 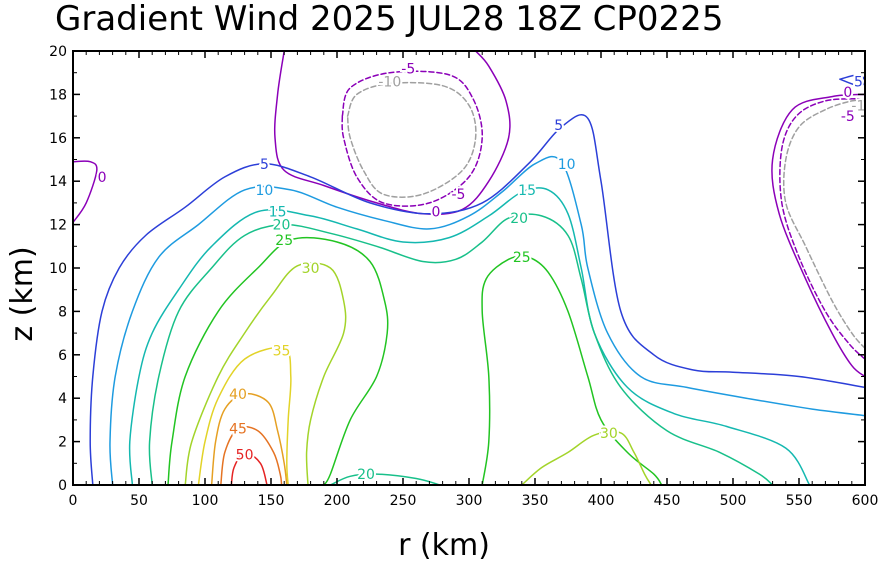 What do you see at coordinates (667, 501) in the screenshot?
I see `x-tick-label: 450` at bounding box center [667, 501].